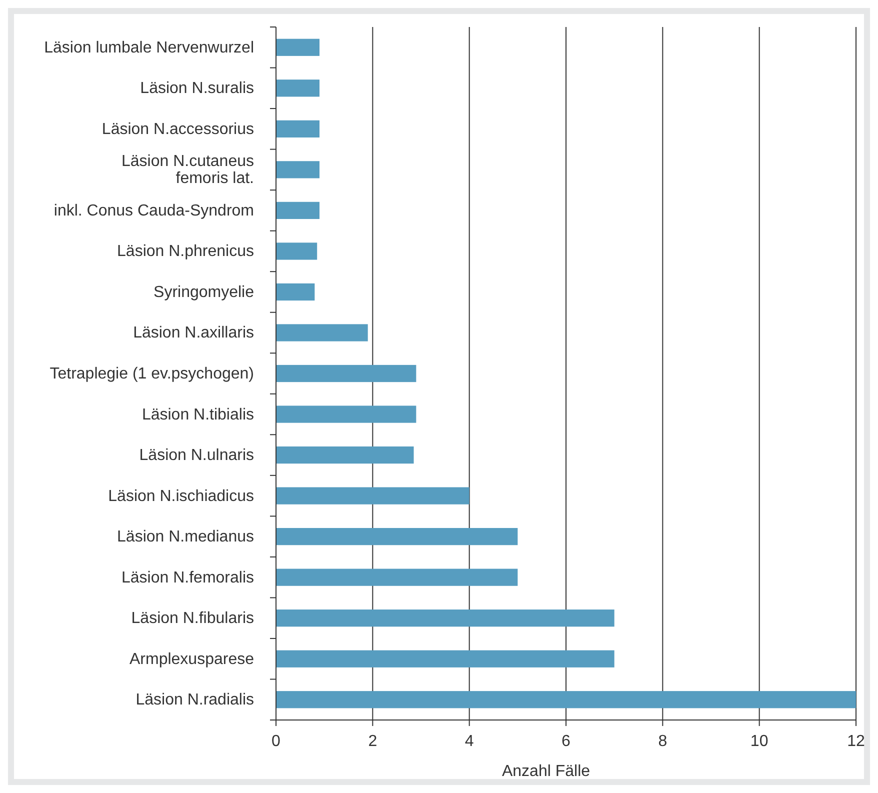 The image size is (878, 793). I want to click on y-tick-label: Läsion N.medianus, so click(185, 537).